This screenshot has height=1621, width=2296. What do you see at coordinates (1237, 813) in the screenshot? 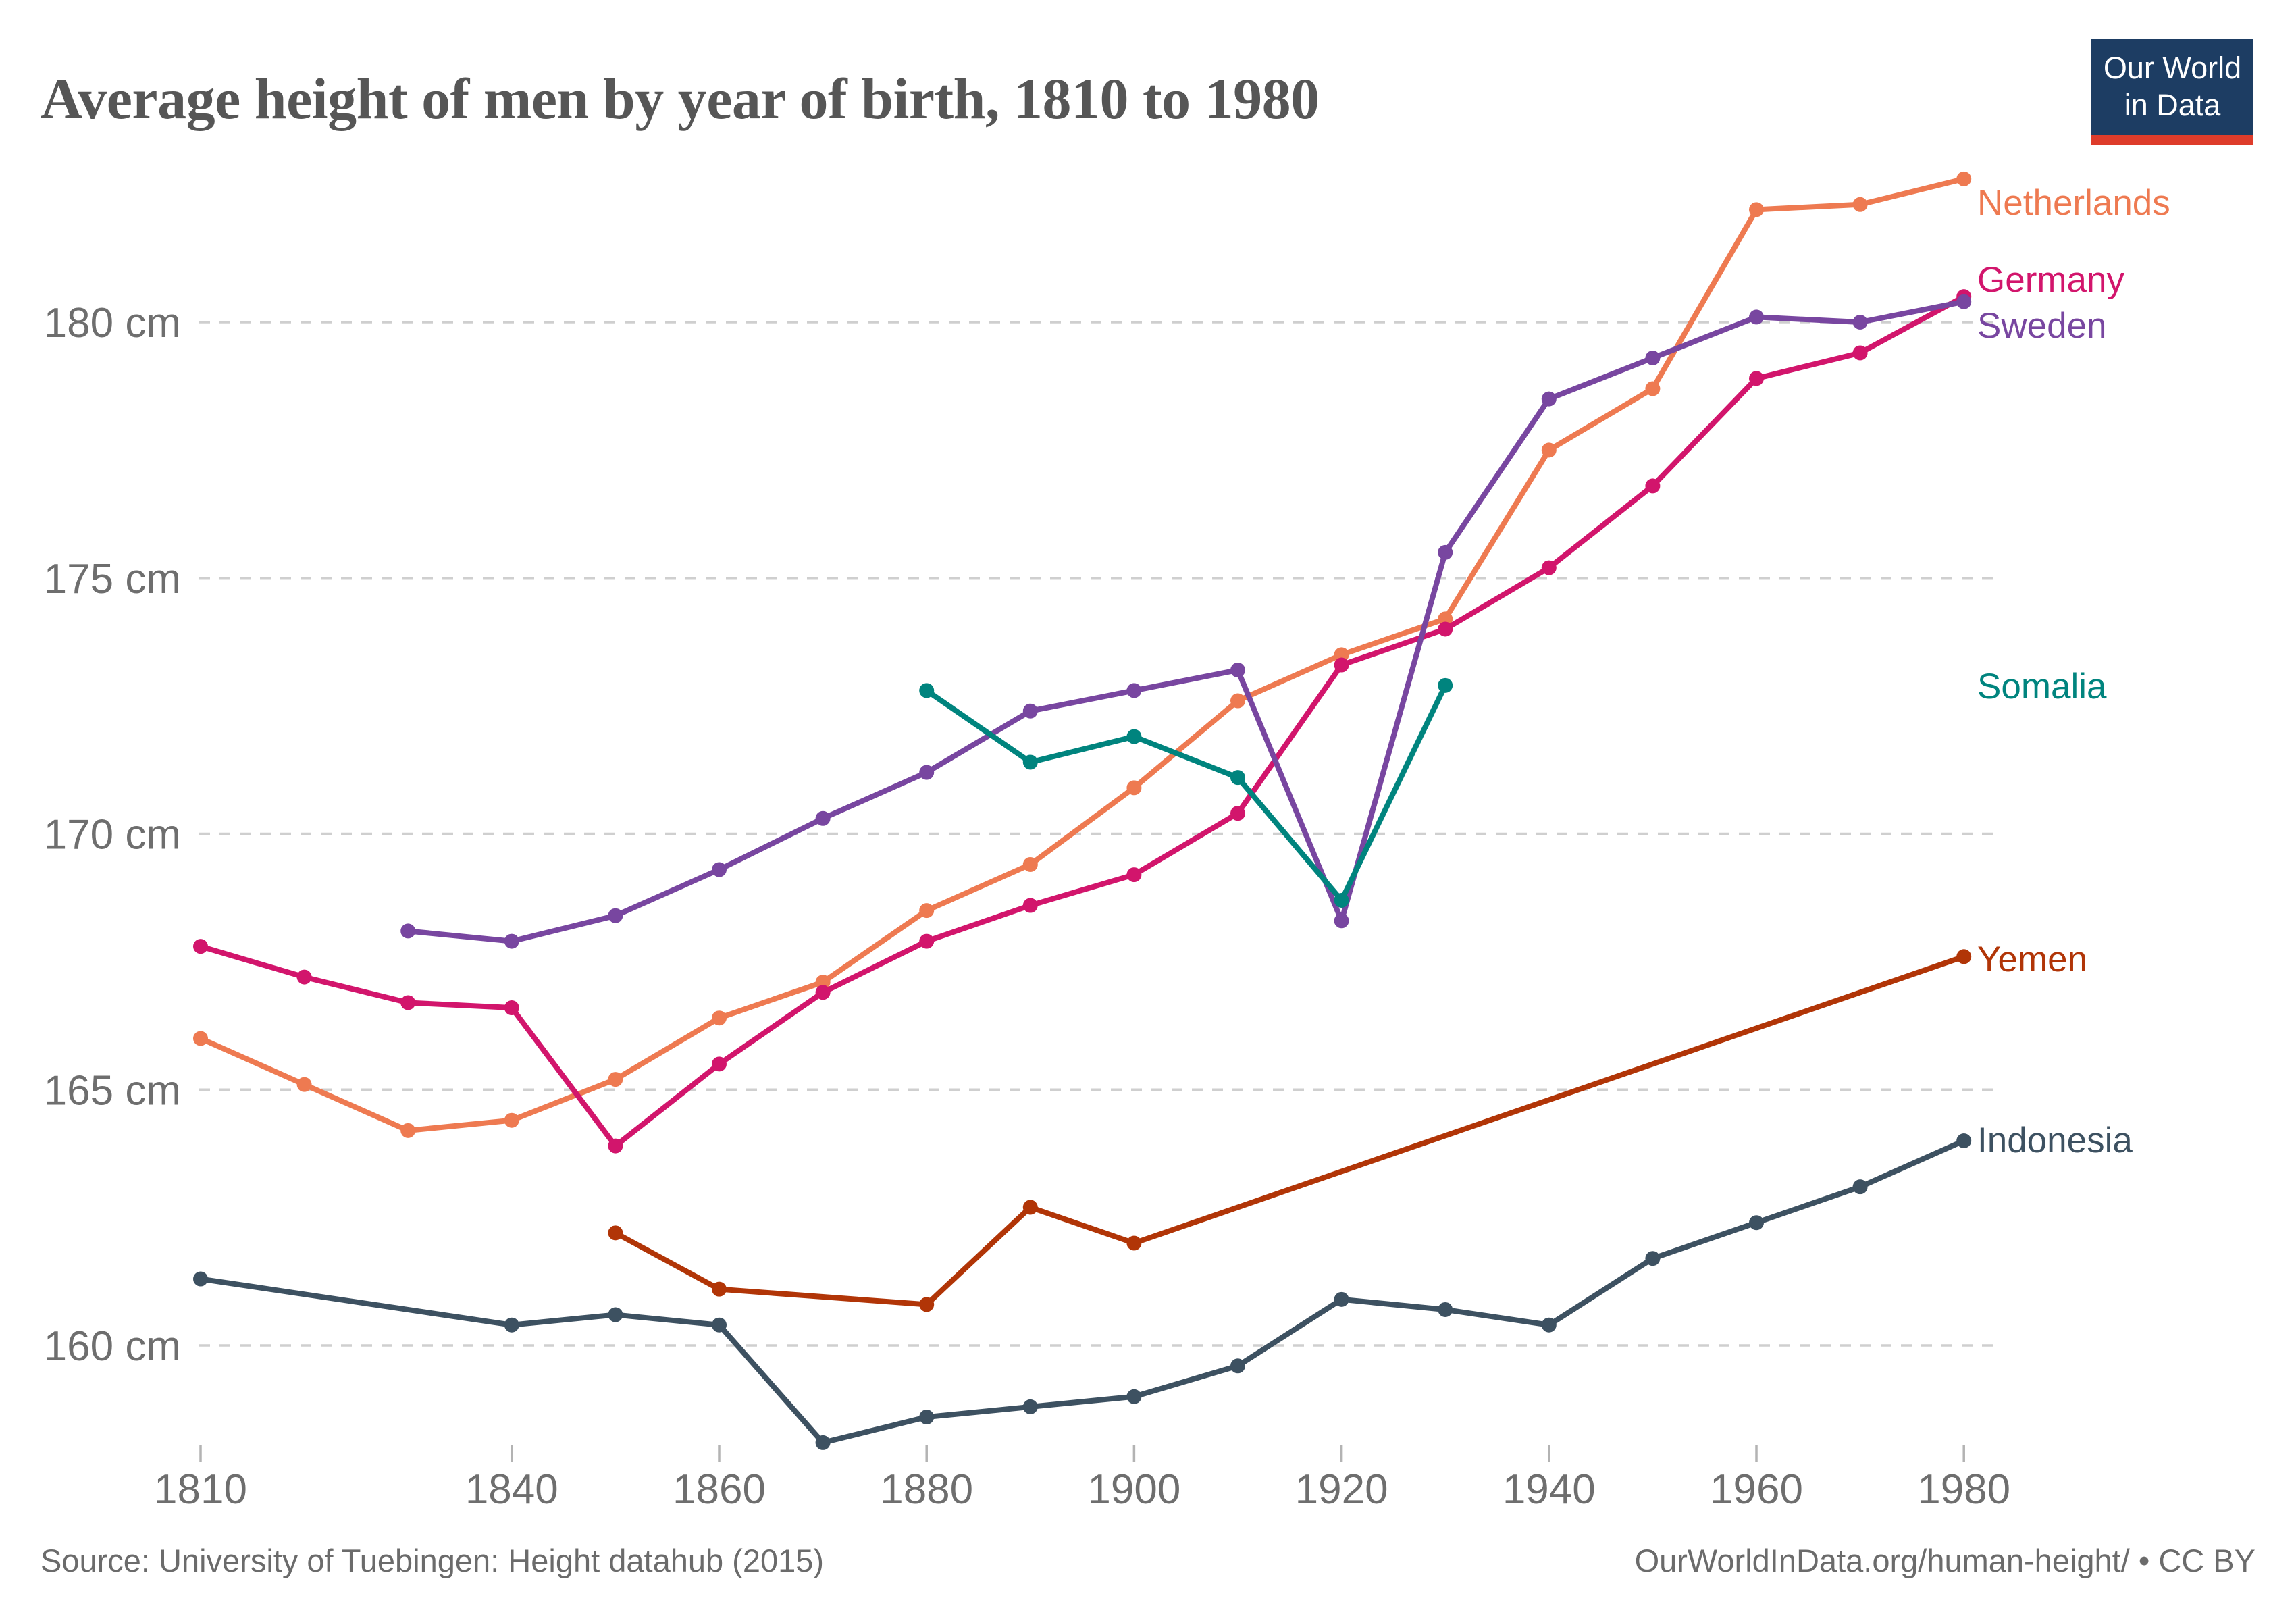
I see `series-point-germany-1910` at bounding box center [1237, 813].